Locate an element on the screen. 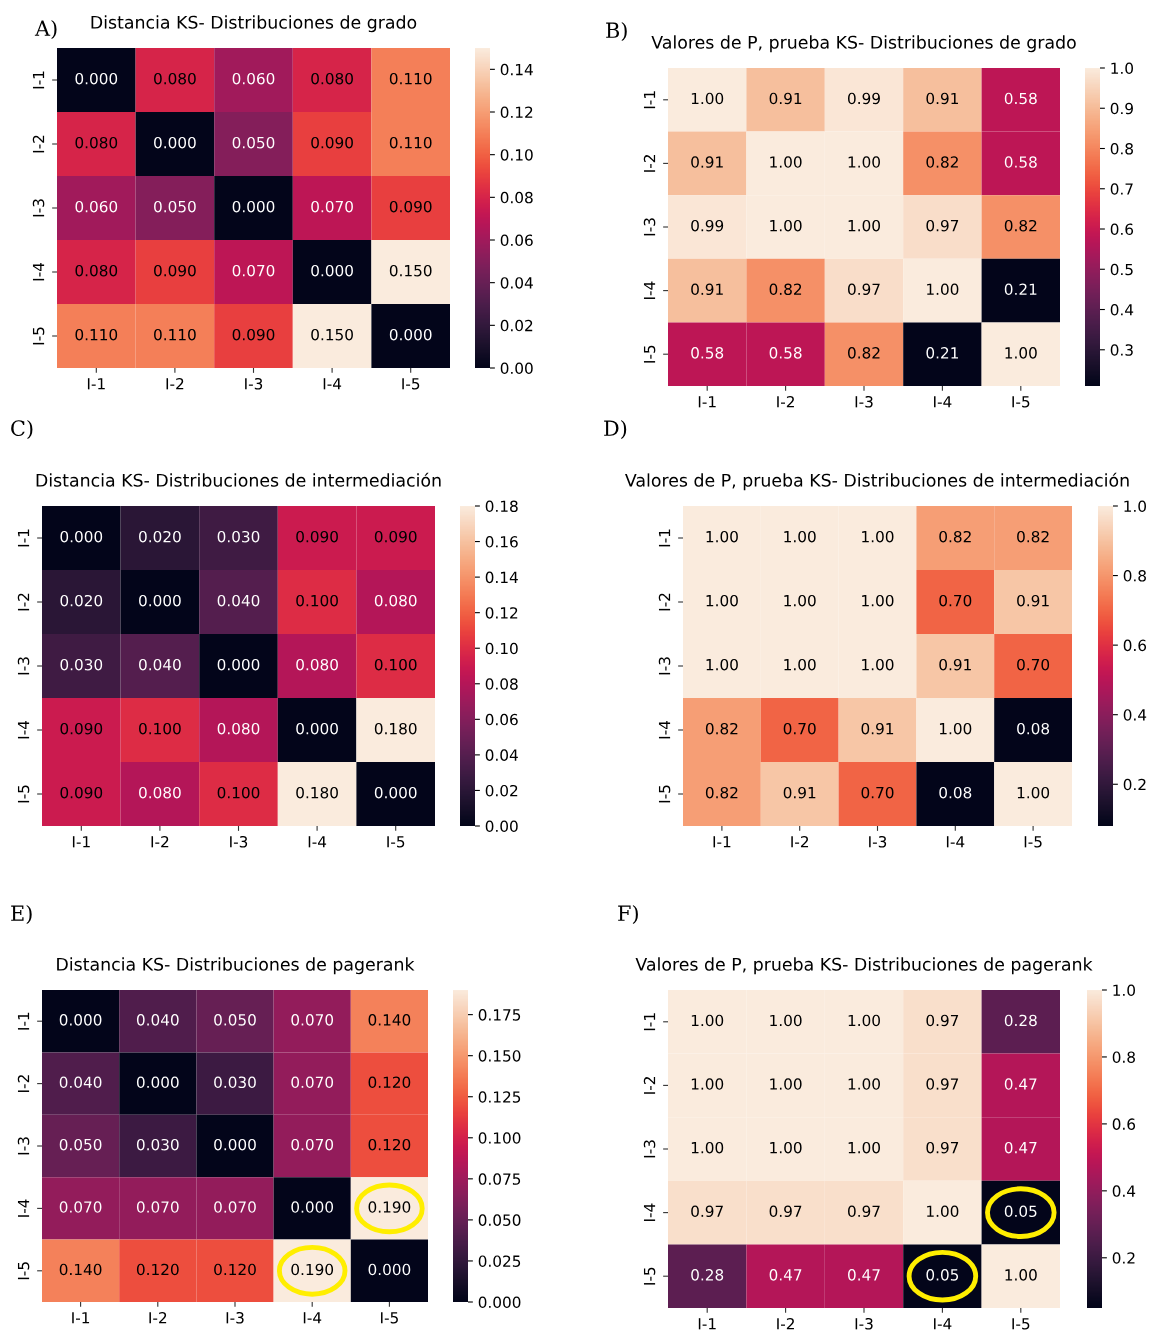 Image resolution: width=1152 pixels, height=1336 pixels. chart-title: Valores de P, prueba KS- Distribuciones de pagerank is located at coordinates (864, 966).